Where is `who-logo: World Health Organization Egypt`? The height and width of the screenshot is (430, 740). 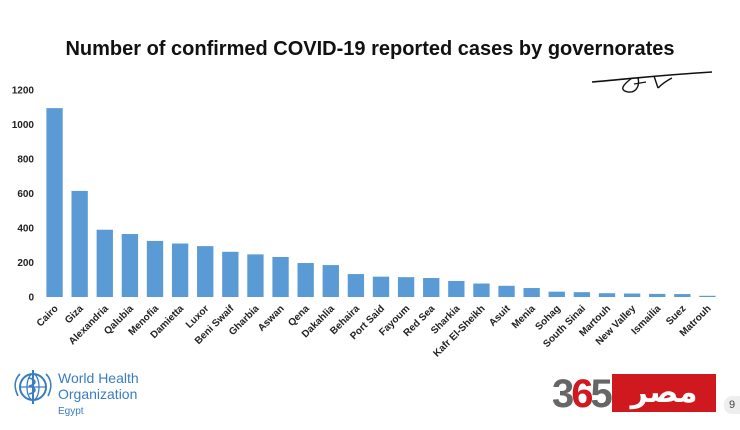 who-logo: World Health Organization Egypt is located at coordinates (82, 392).